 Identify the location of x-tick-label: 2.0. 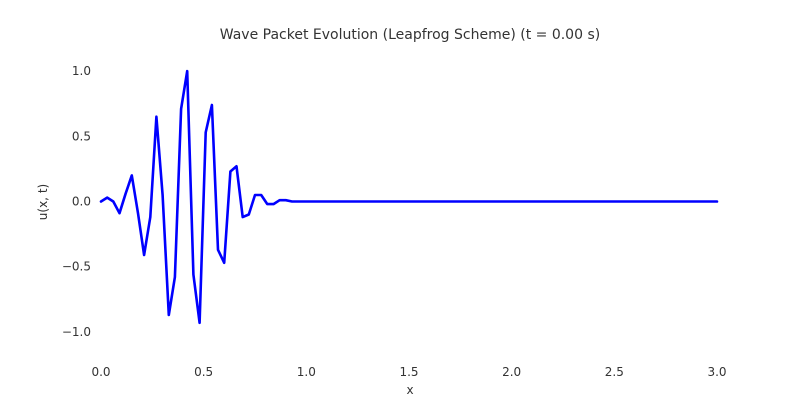
(511, 372).